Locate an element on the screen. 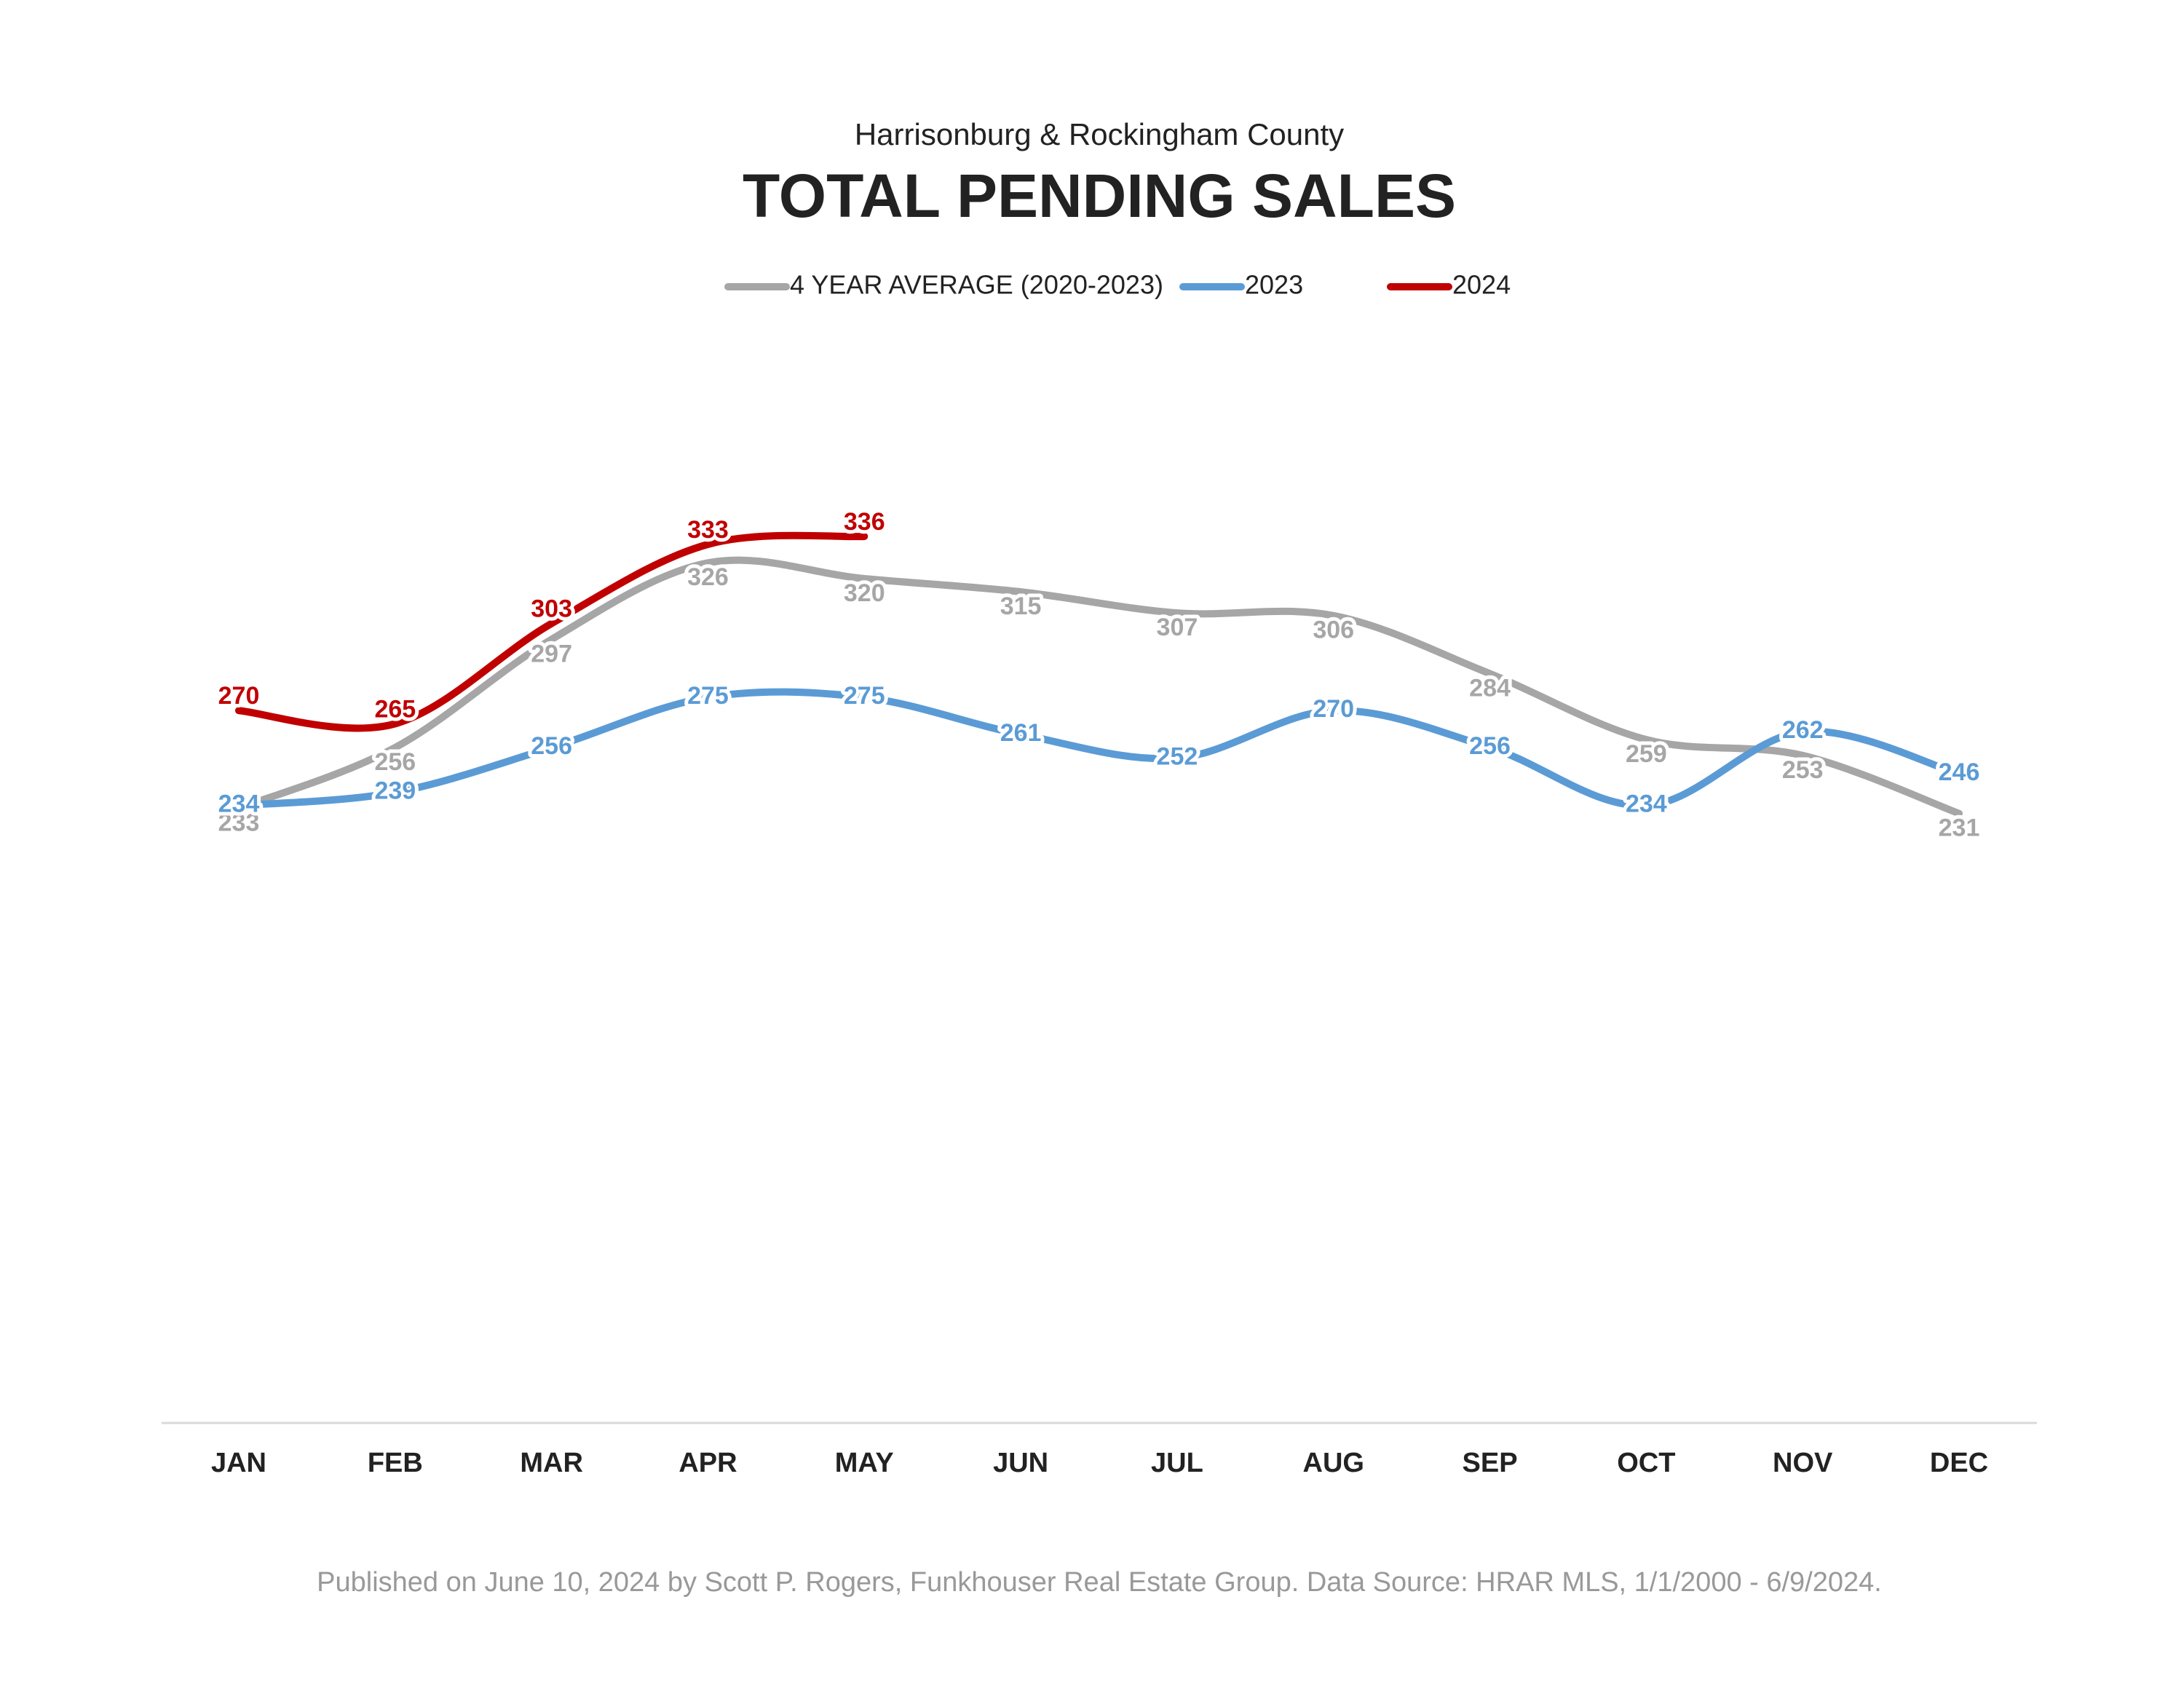 This screenshot has height=1685, width=2184. x-tick-label: MAR is located at coordinates (551, 1463).